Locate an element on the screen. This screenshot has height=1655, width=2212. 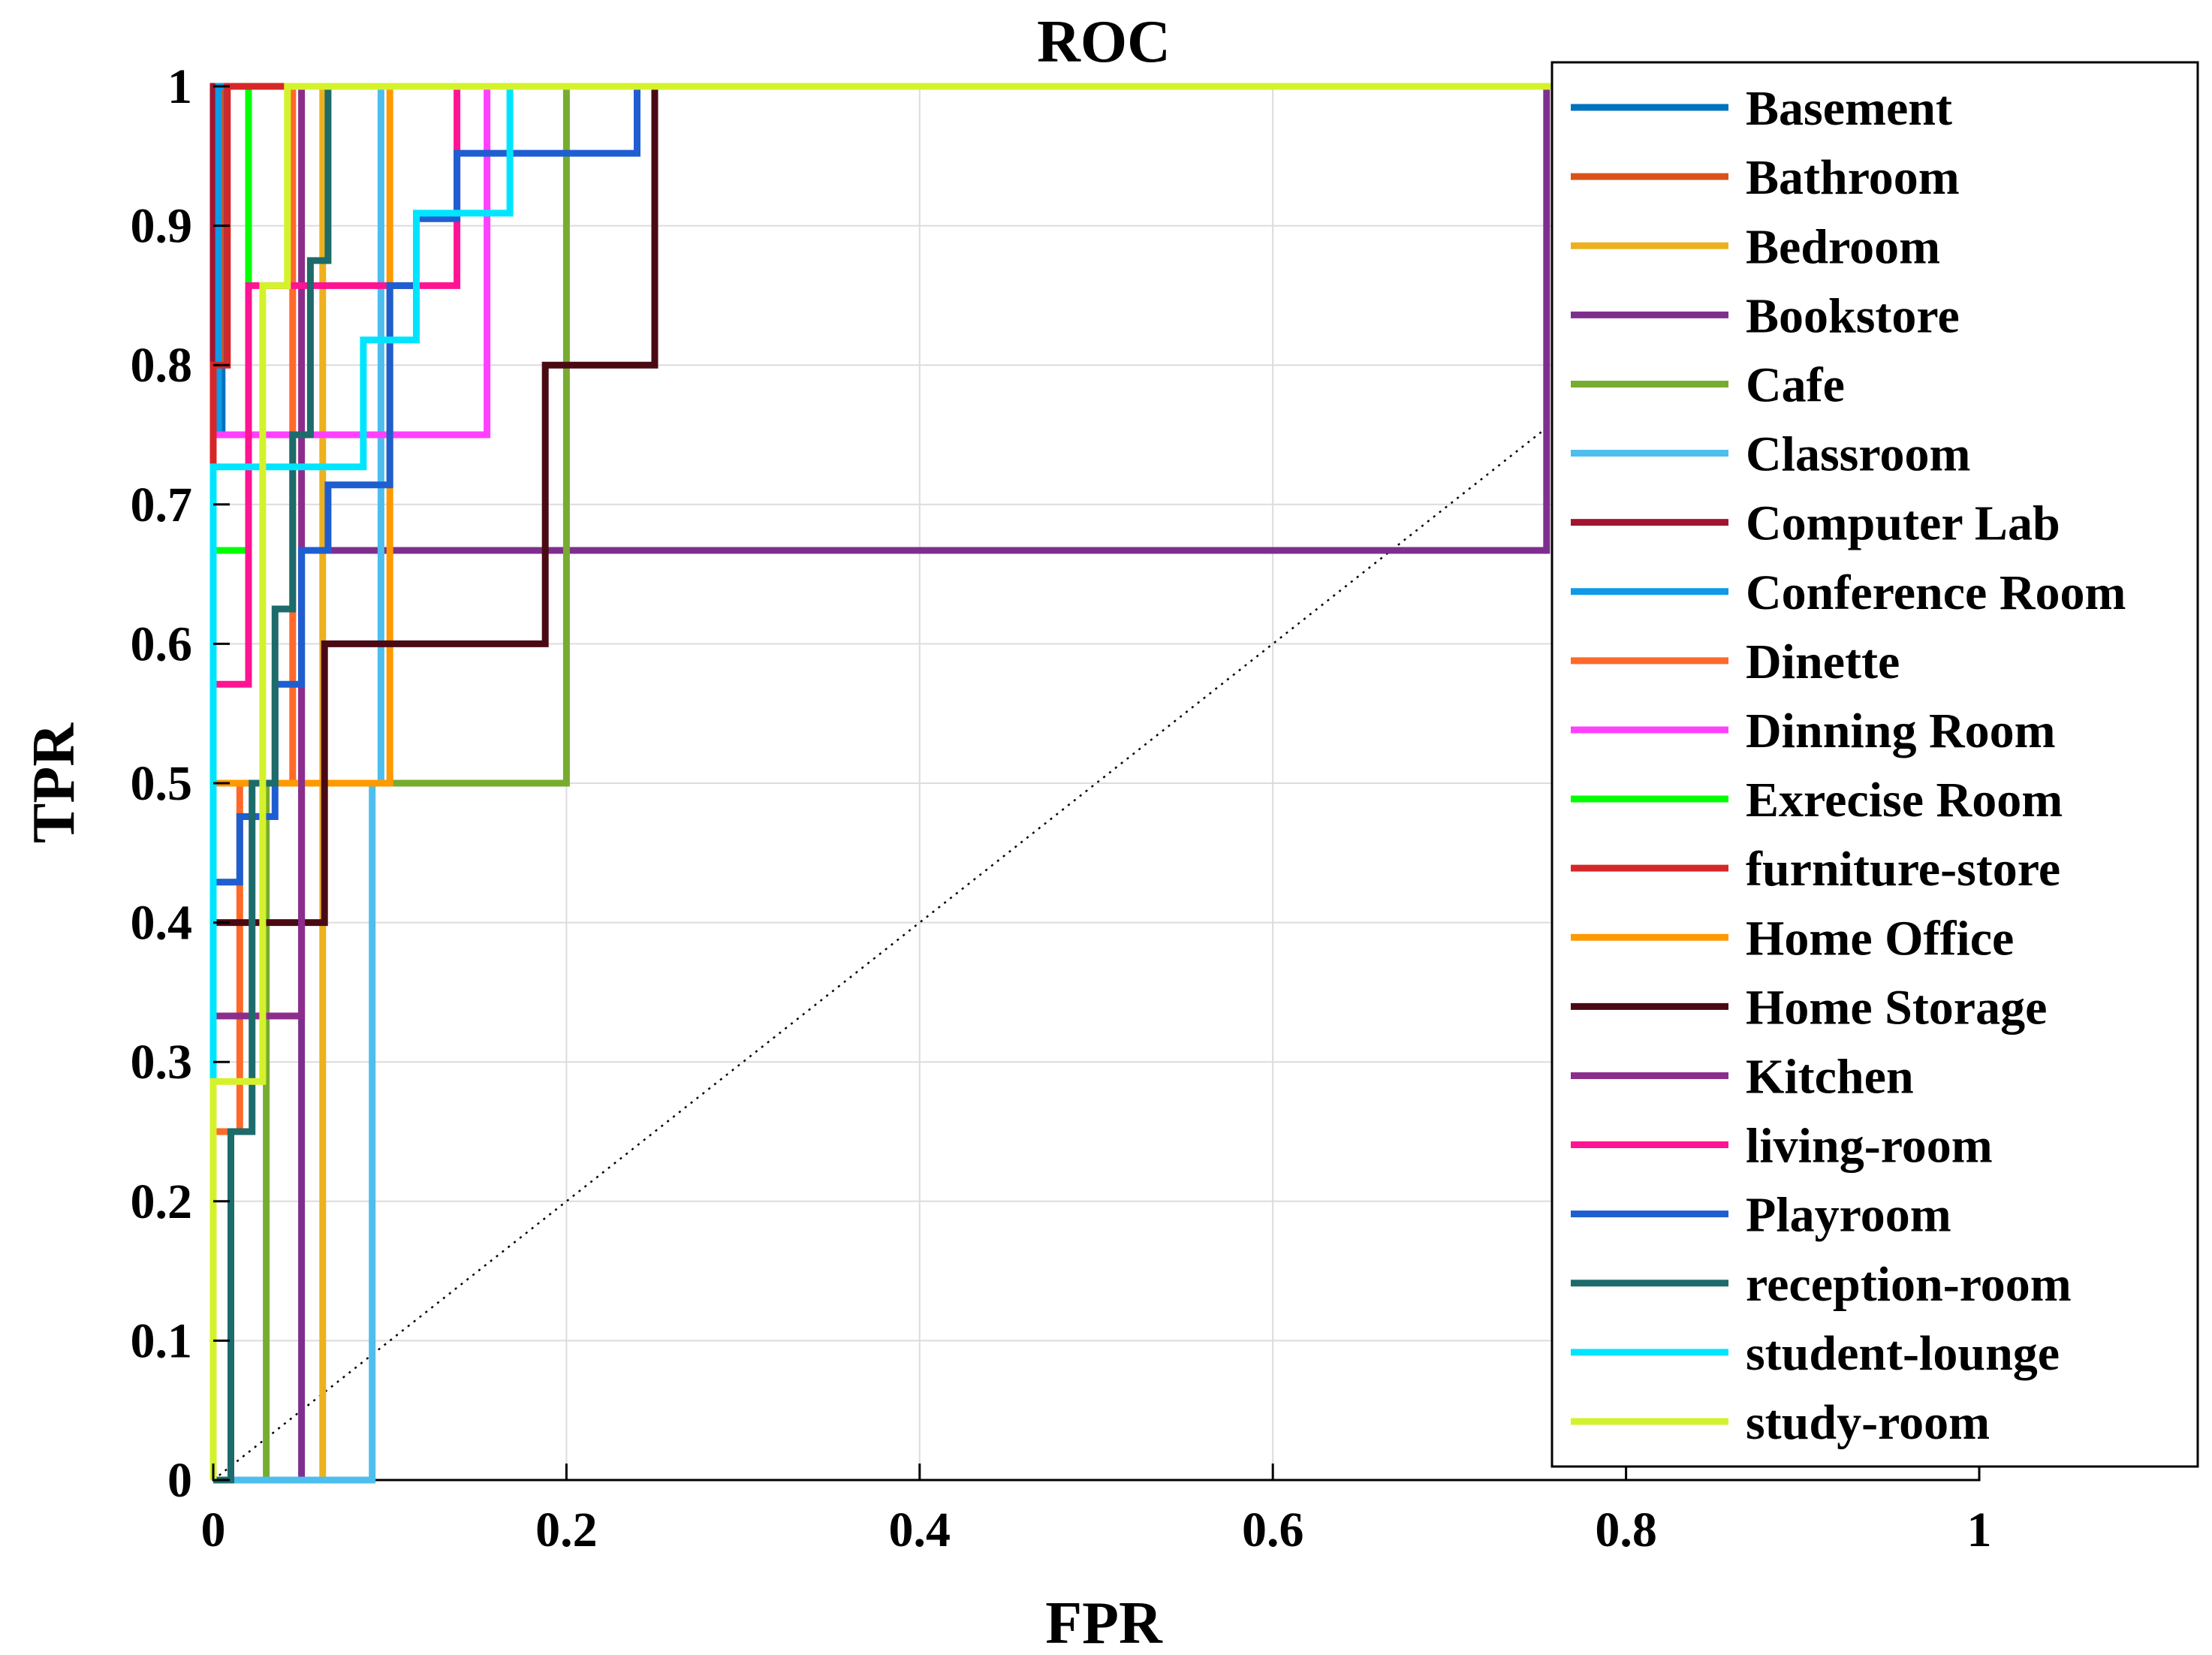
legend-label-basement: Basement is located at coordinates (1849, 108).